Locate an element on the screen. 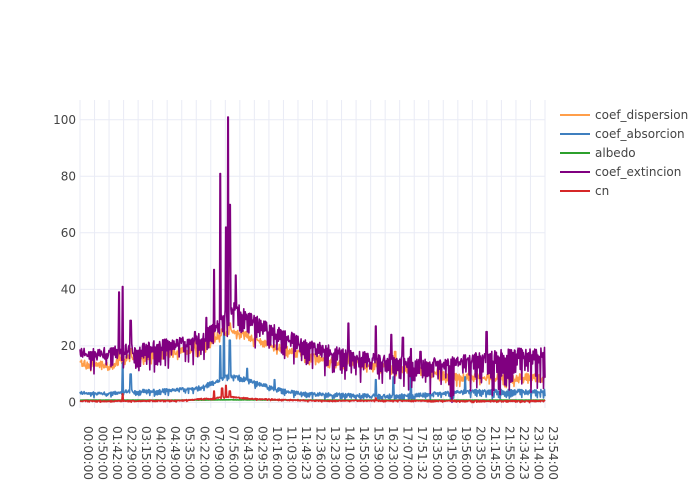  x-tick-label: 10:16:00 is located at coordinates (277, 453).